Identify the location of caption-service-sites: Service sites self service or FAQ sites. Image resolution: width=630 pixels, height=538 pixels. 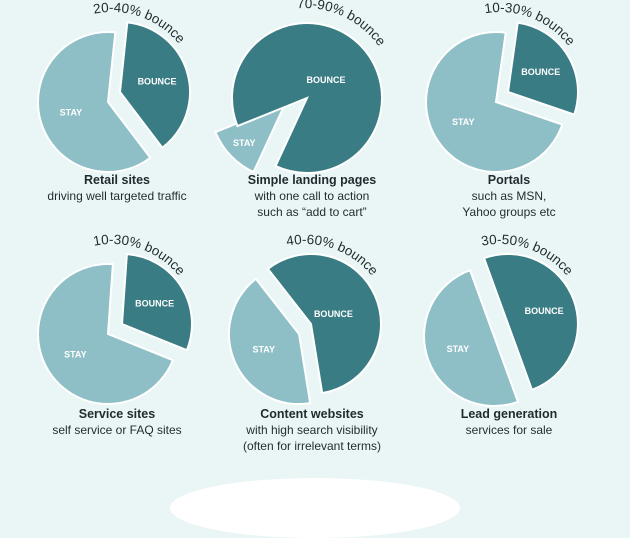
(117, 422).